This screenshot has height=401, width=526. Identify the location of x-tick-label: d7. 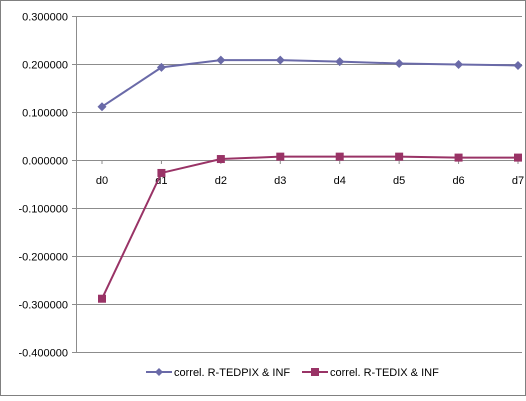
(518, 181).